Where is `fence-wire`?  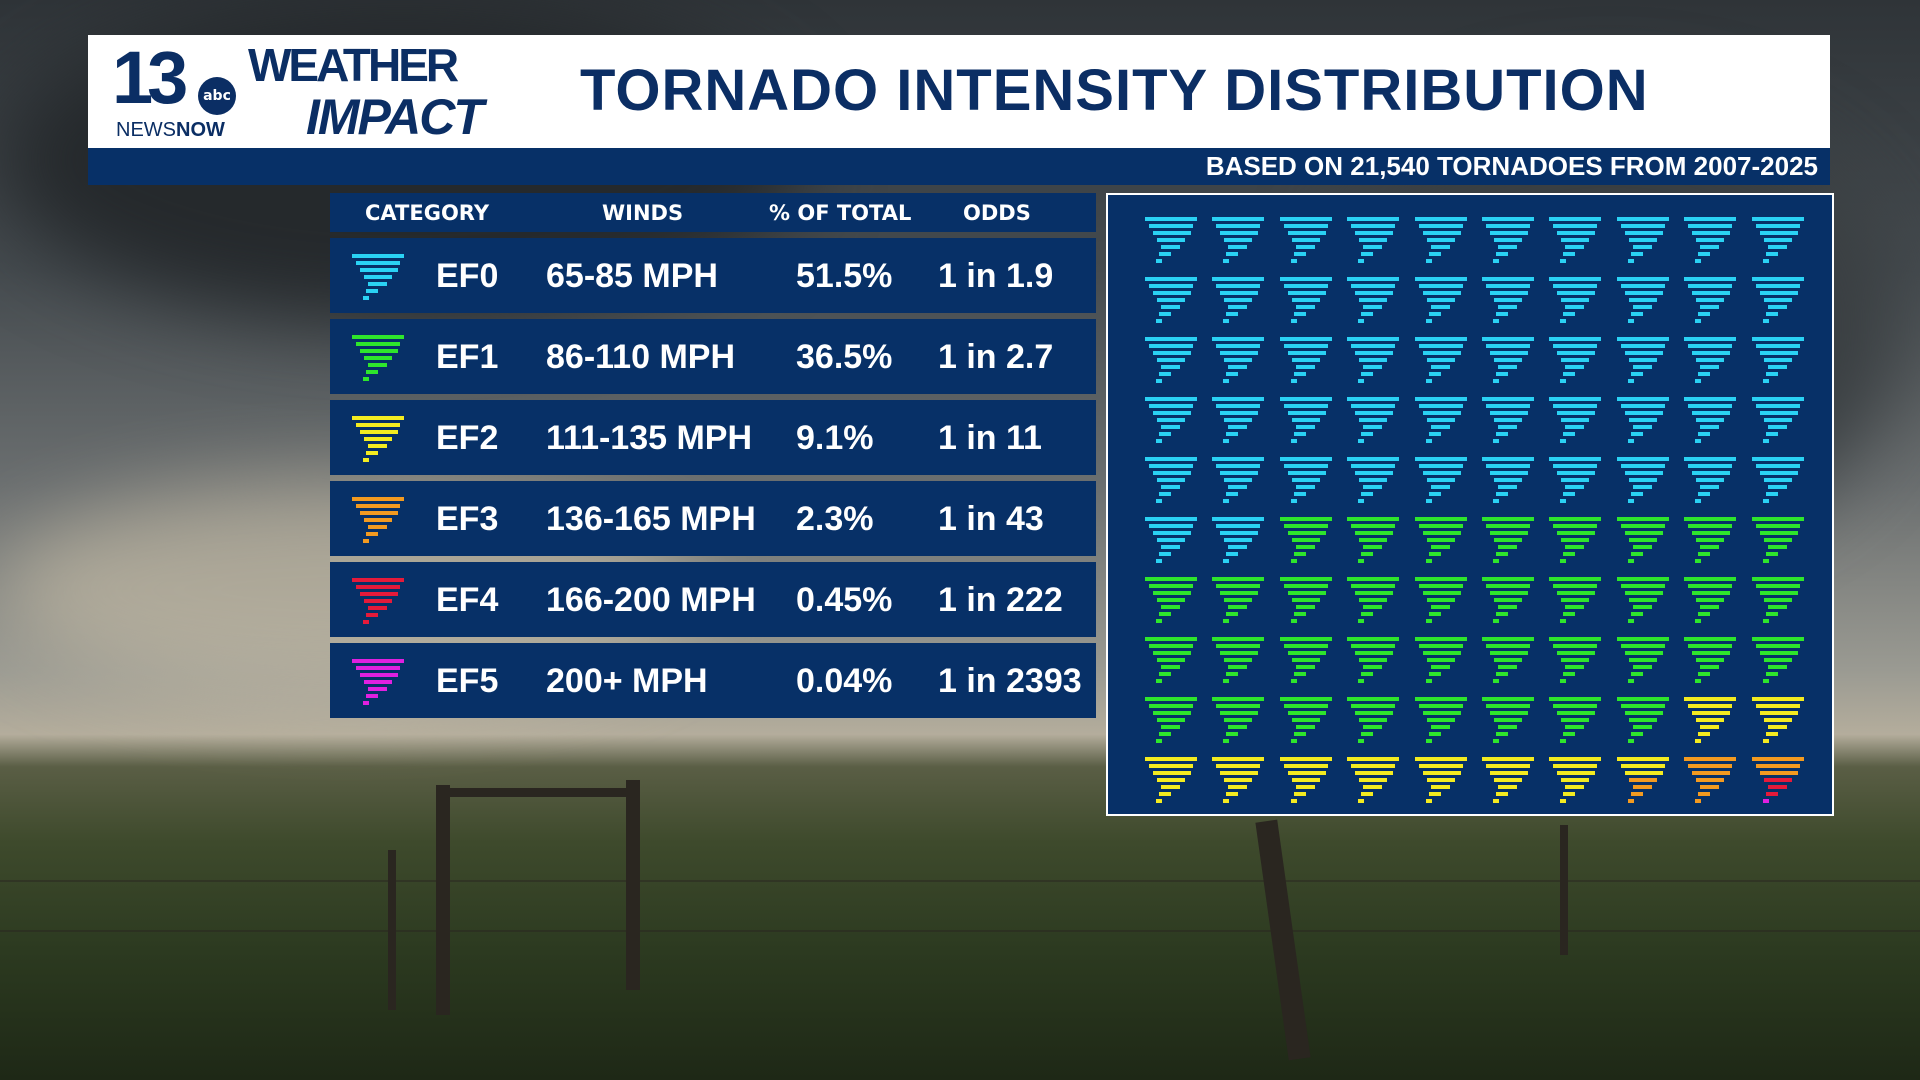 fence-wire is located at coordinates (960, 931).